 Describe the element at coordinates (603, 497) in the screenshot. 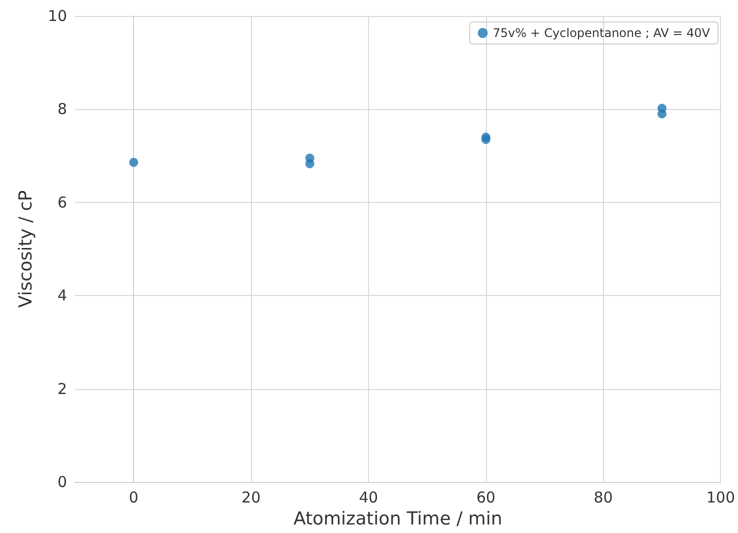

I see `x-tick-label: 80` at that location.